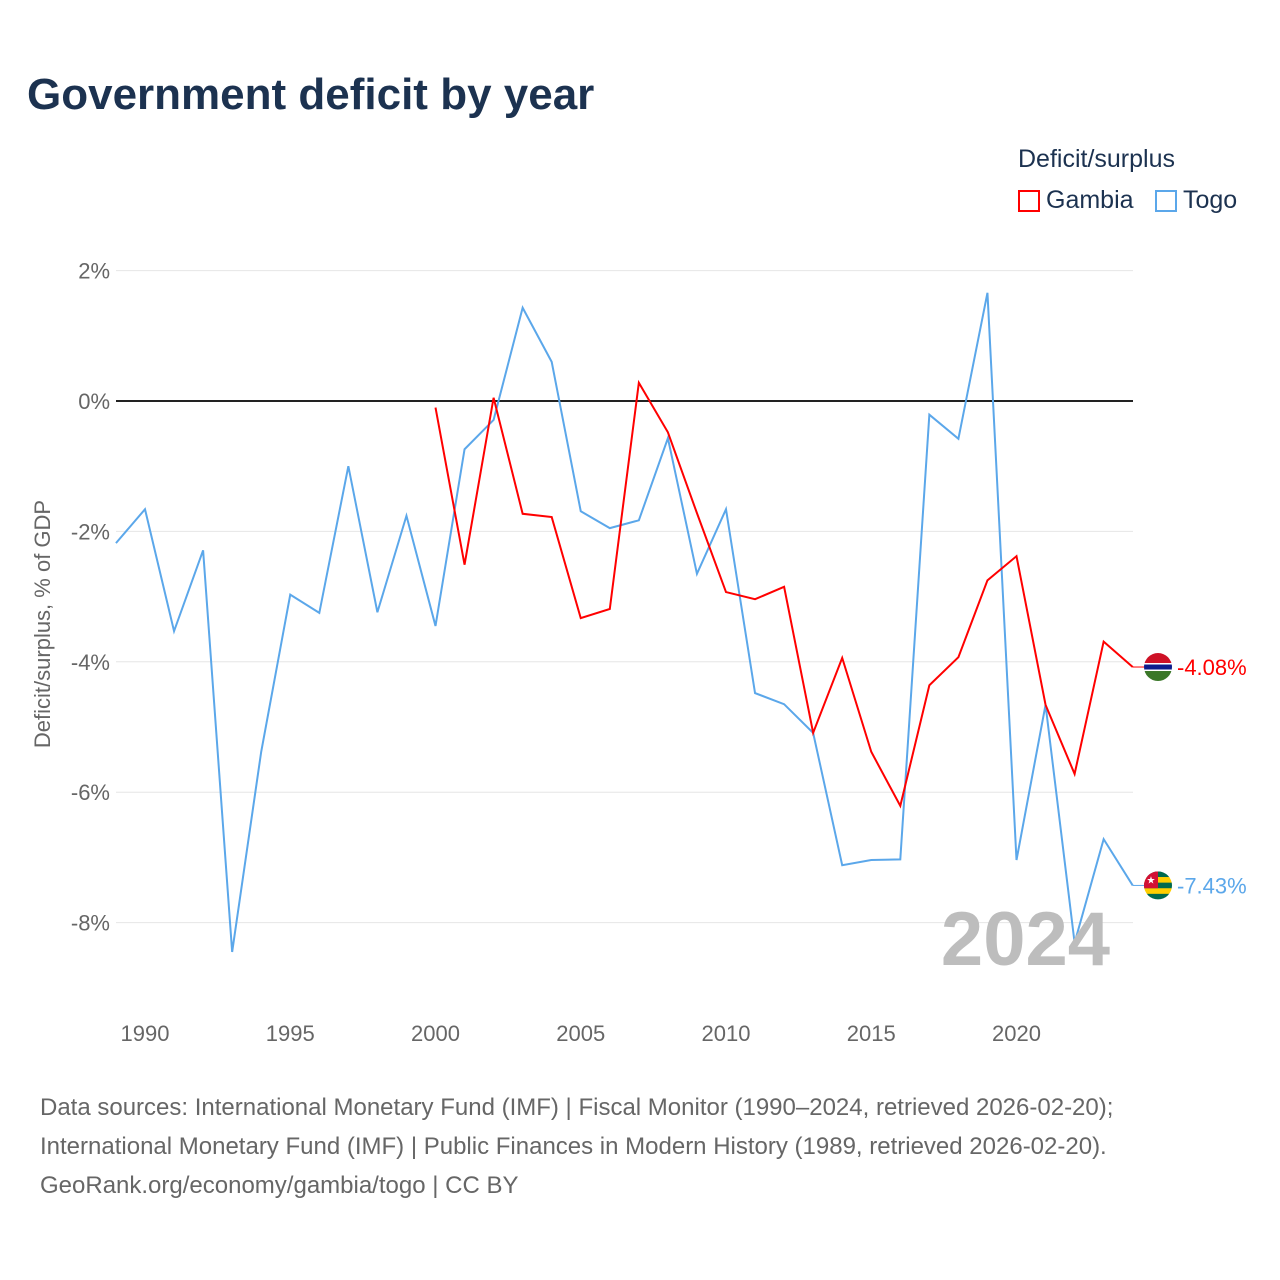 The width and height of the screenshot is (1280, 1280). Describe the element at coordinates (726, 1033) in the screenshot. I see `x-tick-label: 2010` at that location.